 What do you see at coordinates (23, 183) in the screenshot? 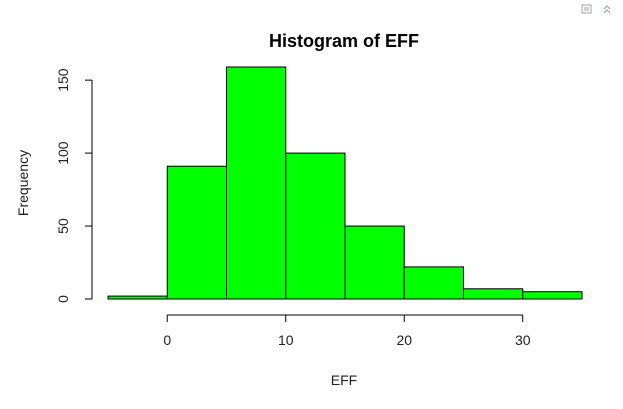
I see `y-axis-label: Frequency` at bounding box center [23, 183].